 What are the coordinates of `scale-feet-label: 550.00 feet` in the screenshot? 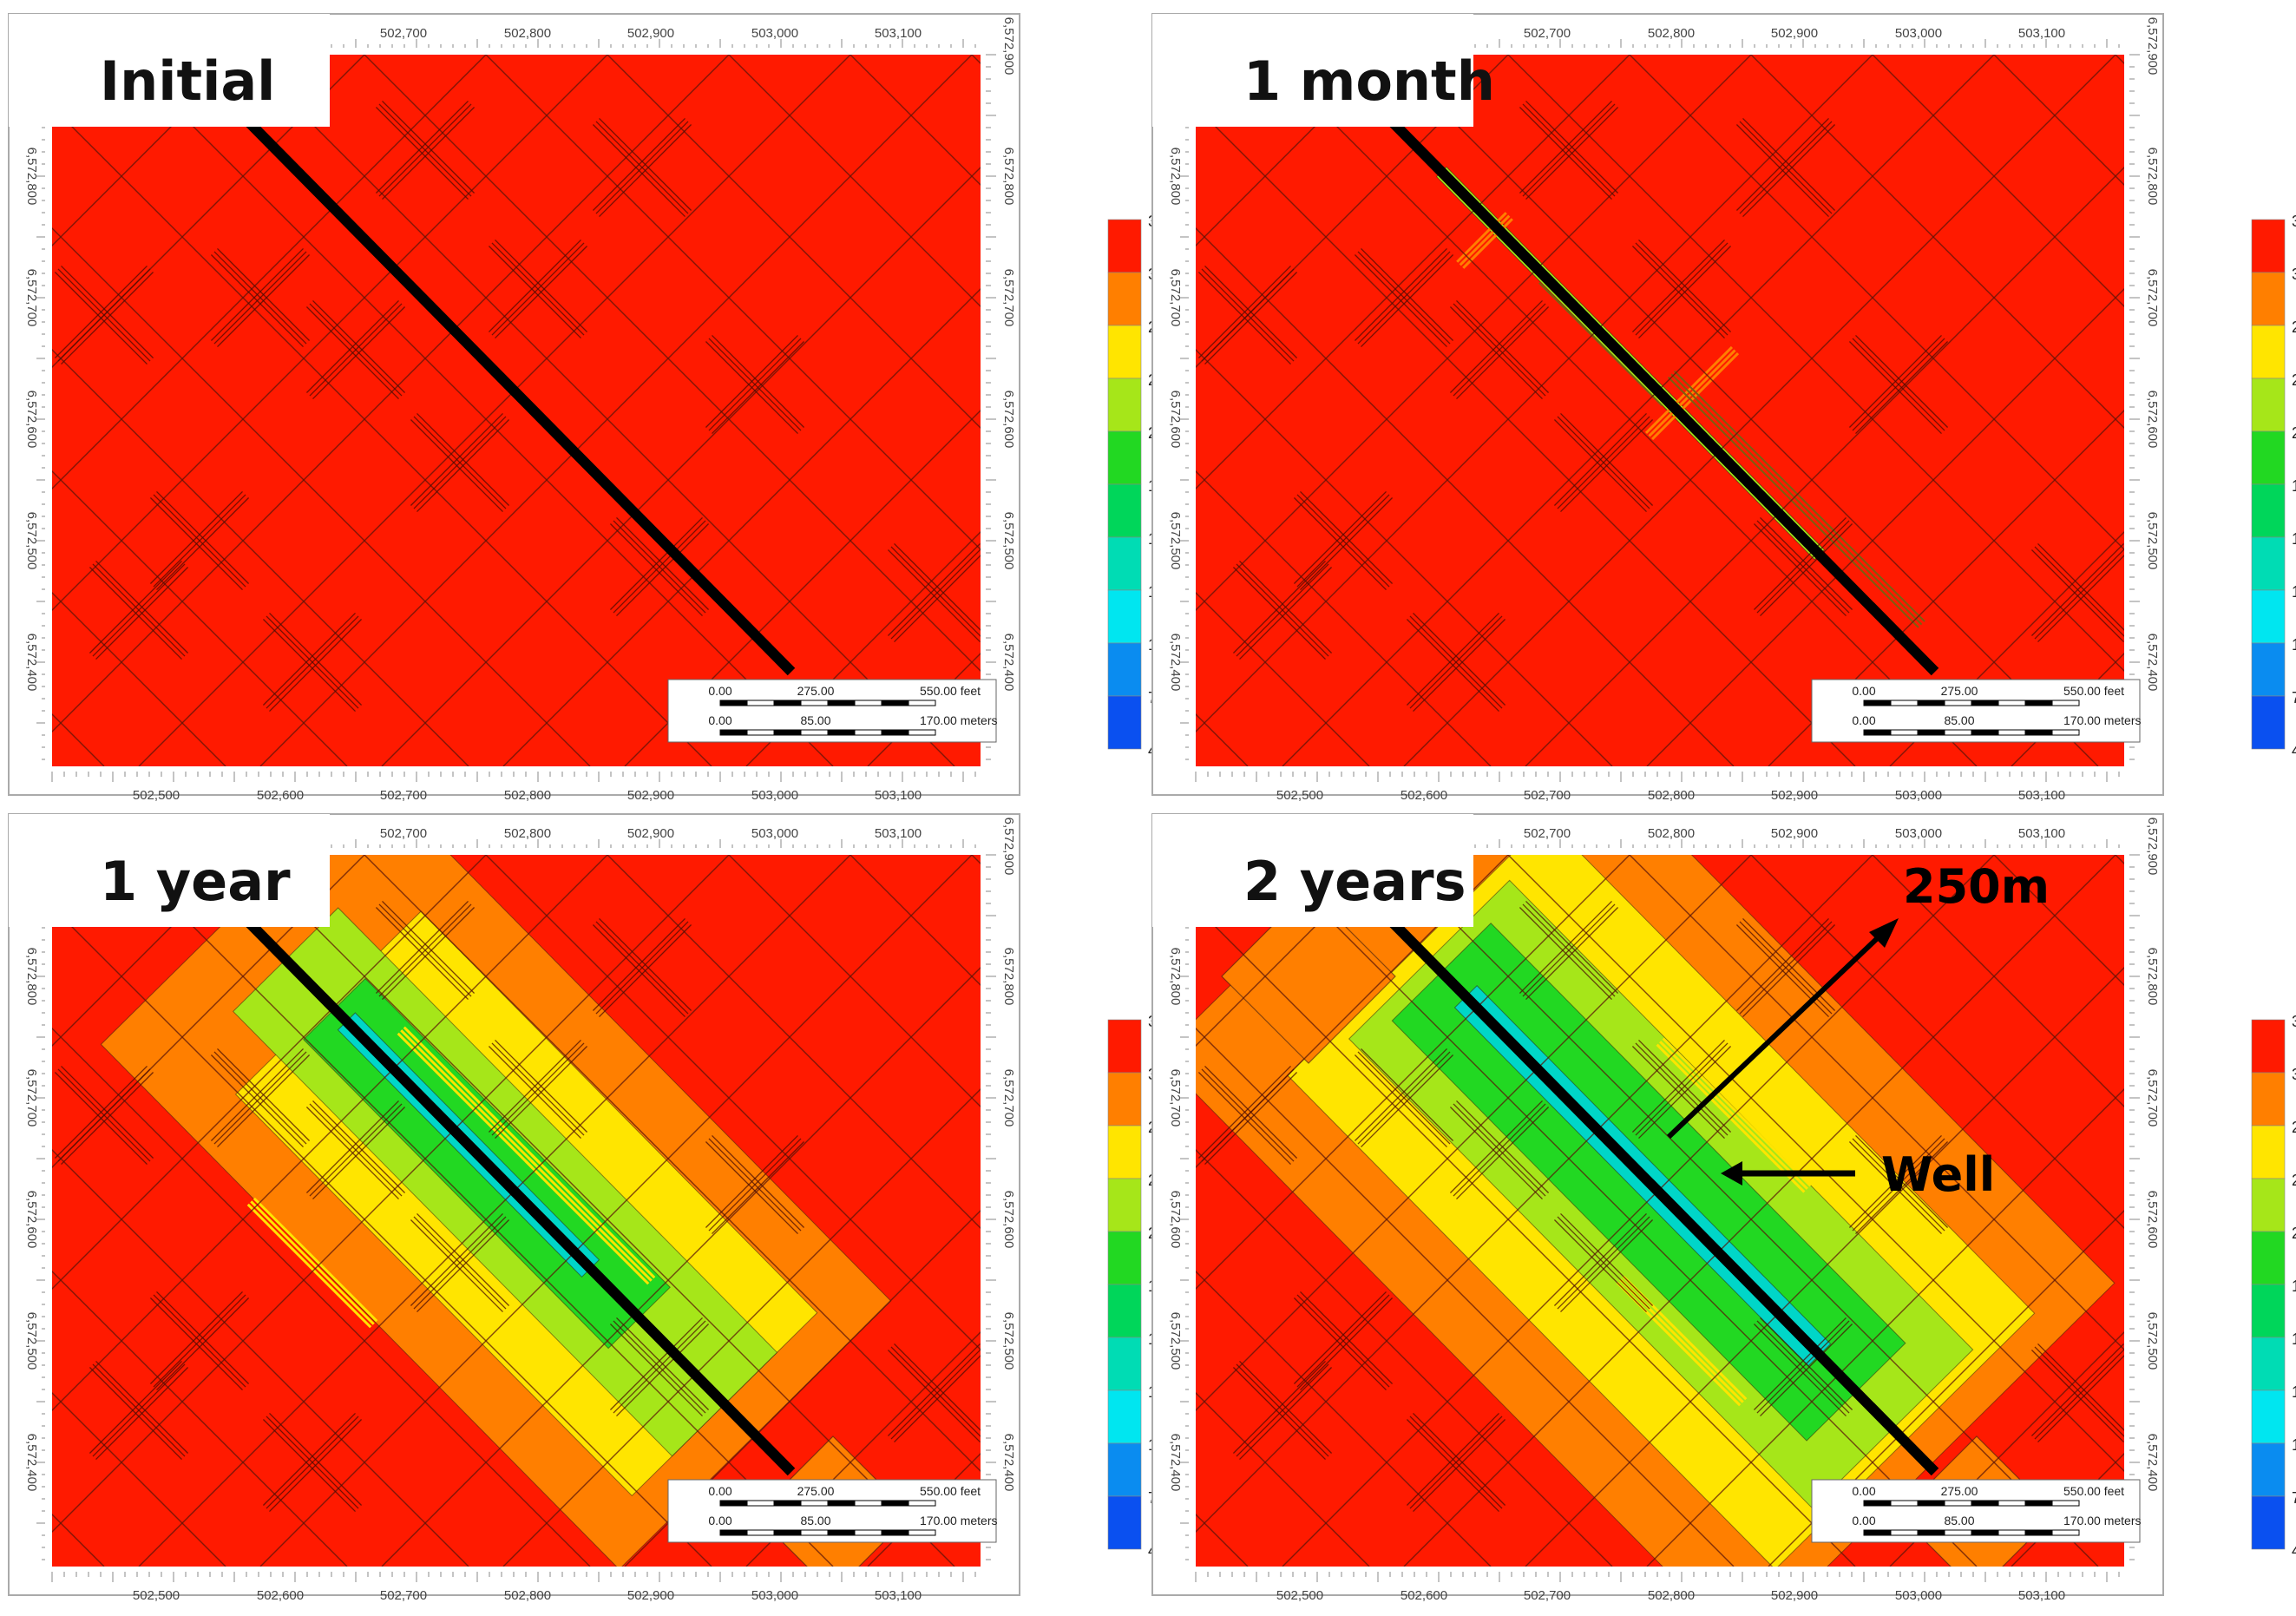 It's located at (2093, 691).